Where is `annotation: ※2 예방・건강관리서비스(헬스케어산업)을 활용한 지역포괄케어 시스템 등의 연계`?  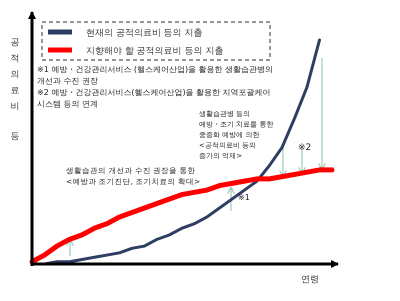 annotation: ※2 예방・건강관리서비스(헬스케어산업)을 활용한 지역포괄케어 시스템 등의 연계 is located at coordinates (154, 98).